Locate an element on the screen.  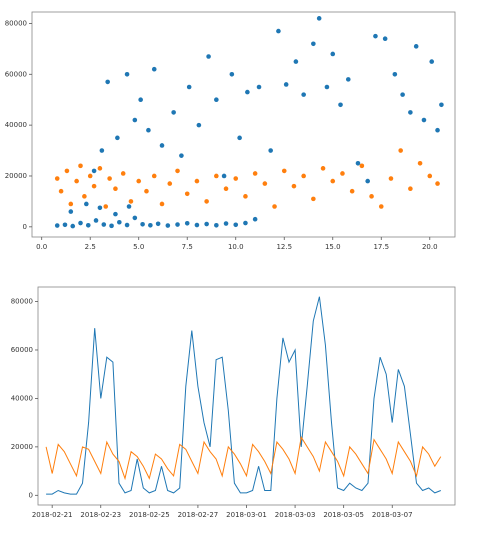
x-tick-label: 2018-03-01 is located at coordinates (246, 515).